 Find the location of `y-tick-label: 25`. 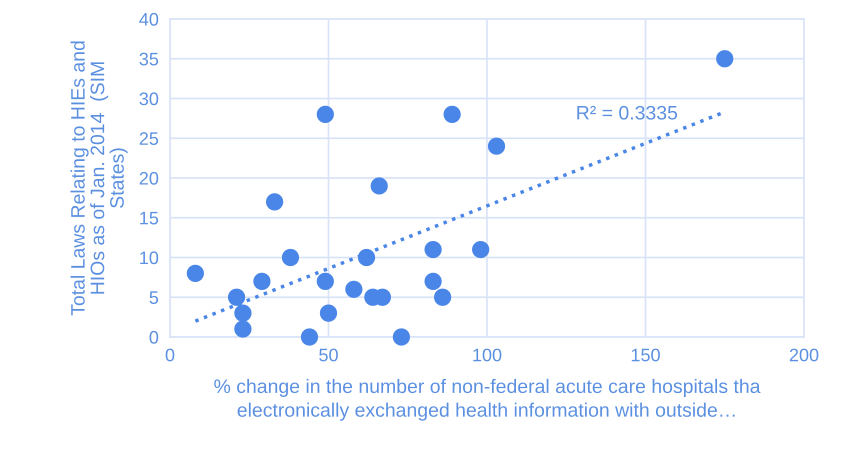

y-tick-label: 25 is located at coordinates (149, 138).